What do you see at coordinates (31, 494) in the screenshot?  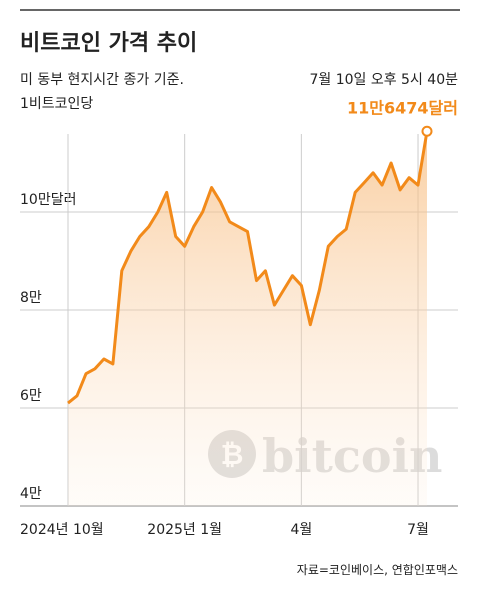 I see `y-tick-label: 4만` at bounding box center [31, 494].